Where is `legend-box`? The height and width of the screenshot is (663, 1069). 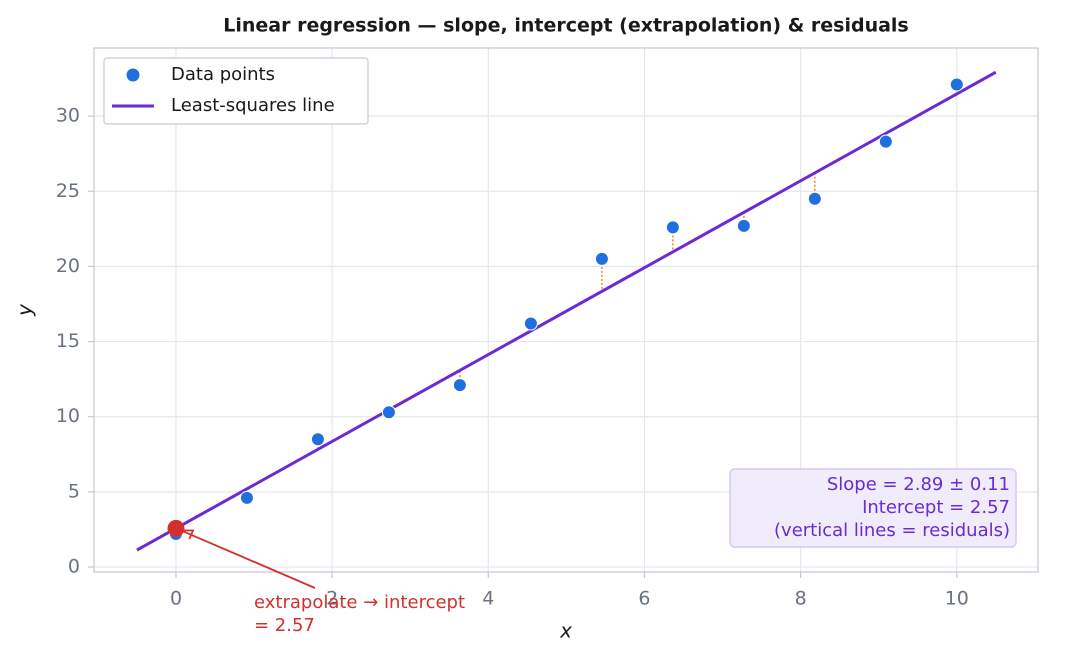
legend-box is located at coordinates (236, 91).